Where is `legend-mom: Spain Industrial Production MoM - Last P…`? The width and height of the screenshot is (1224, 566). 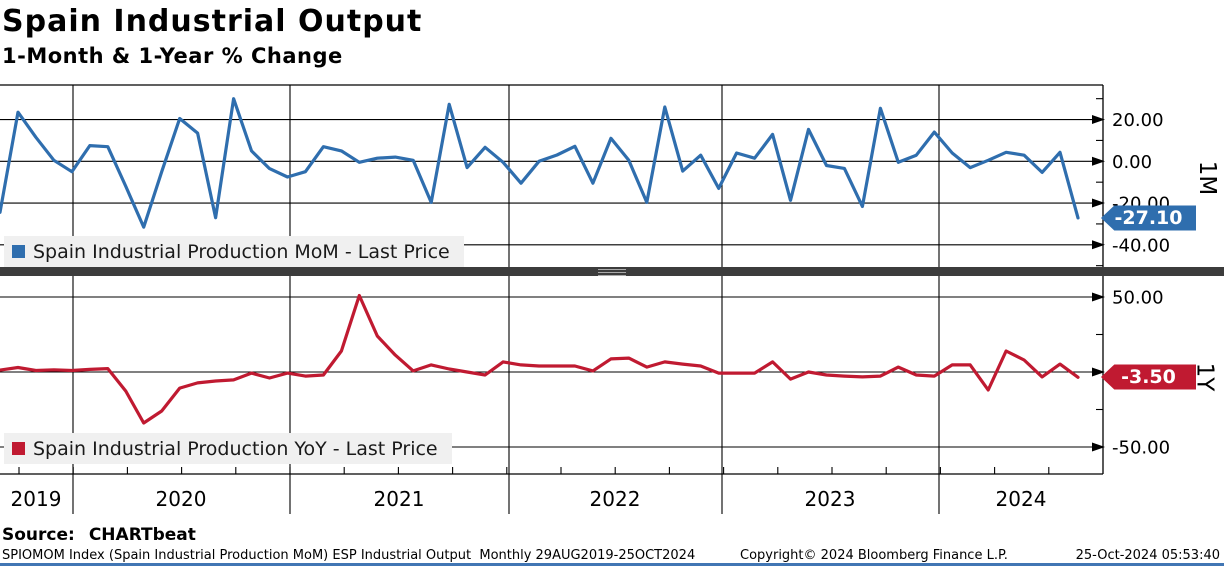 legend-mom: Spain Industrial Production MoM - Last P… is located at coordinates (234, 251).